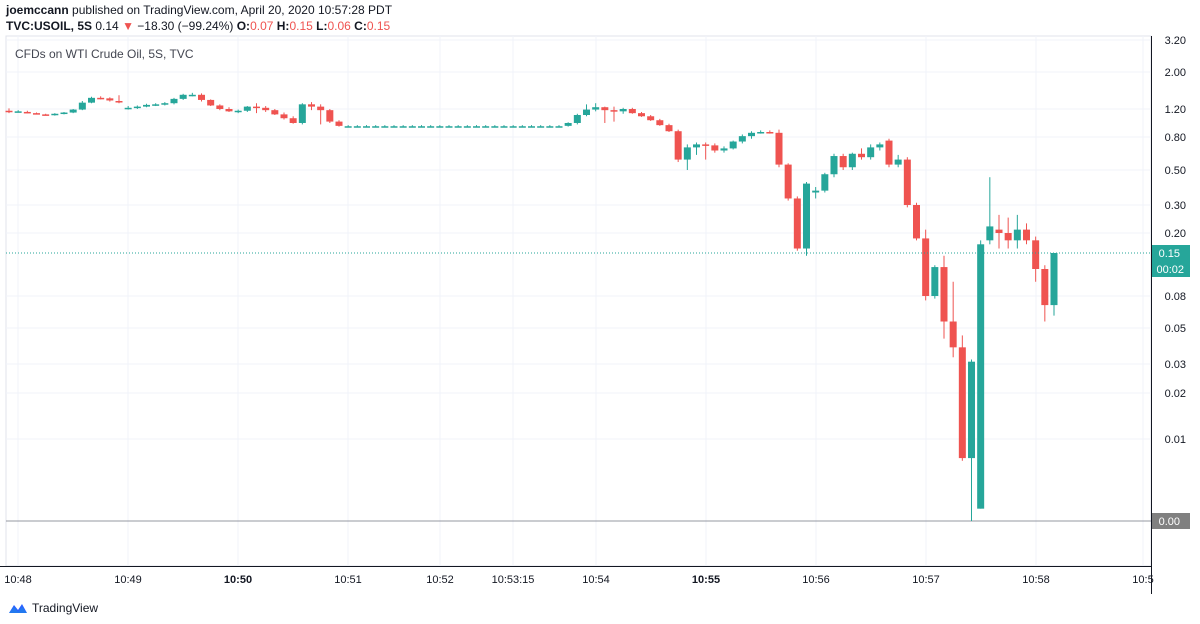 This screenshot has height=624, width=1200. What do you see at coordinates (378, 26) in the screenshot?
I see `close-value: 0.15` at bounding box center [378, 26].